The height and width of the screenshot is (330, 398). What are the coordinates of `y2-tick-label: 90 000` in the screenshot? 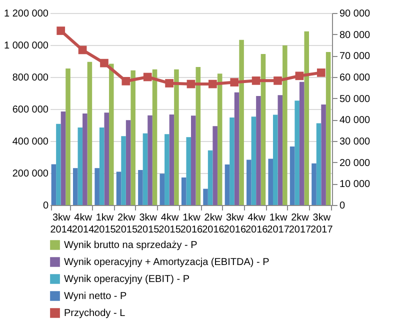 It's located at (355, 14).